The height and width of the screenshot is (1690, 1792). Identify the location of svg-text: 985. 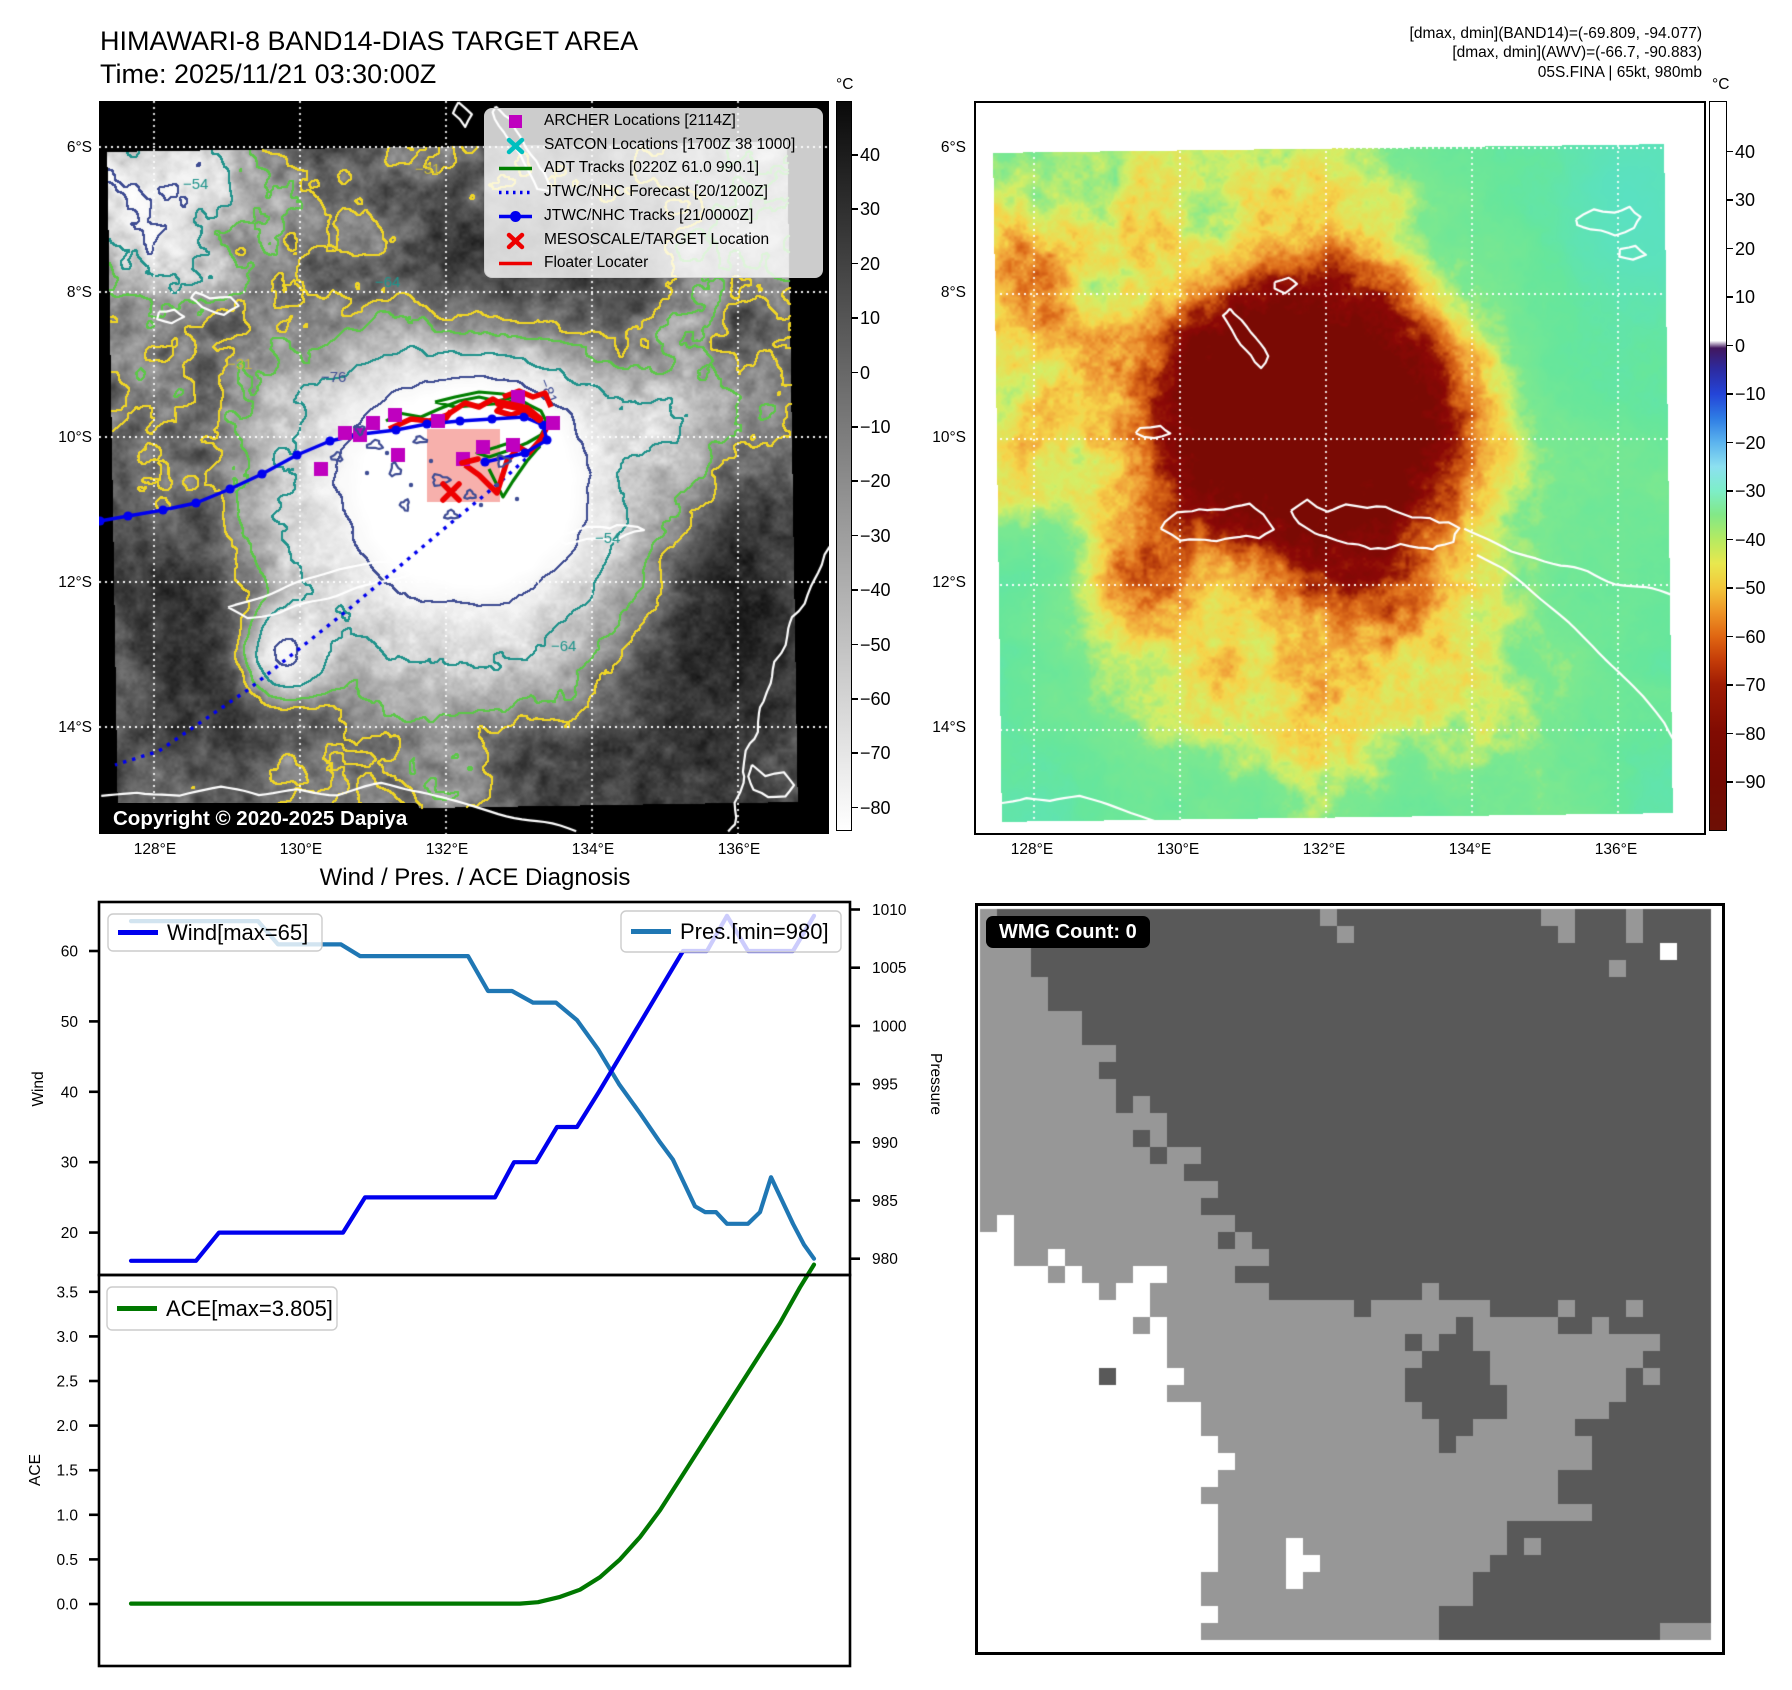
(885, 1201).